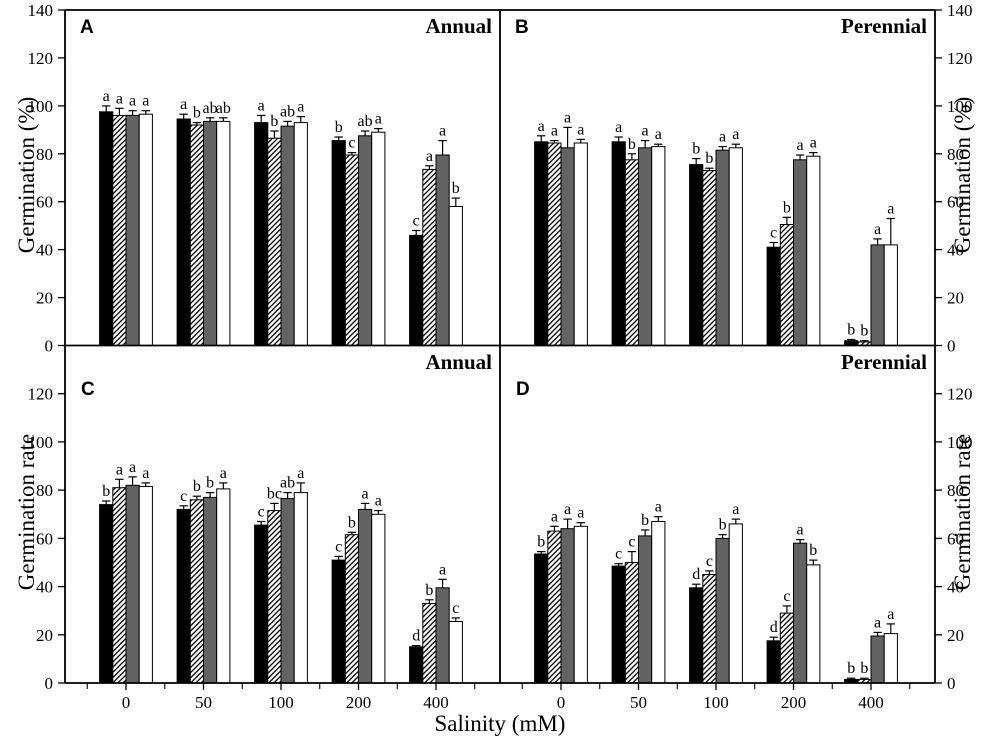  Describe the element at coordinates (44, 635) in the screenshot. I see `y-tick-label-left: 20` at that location.